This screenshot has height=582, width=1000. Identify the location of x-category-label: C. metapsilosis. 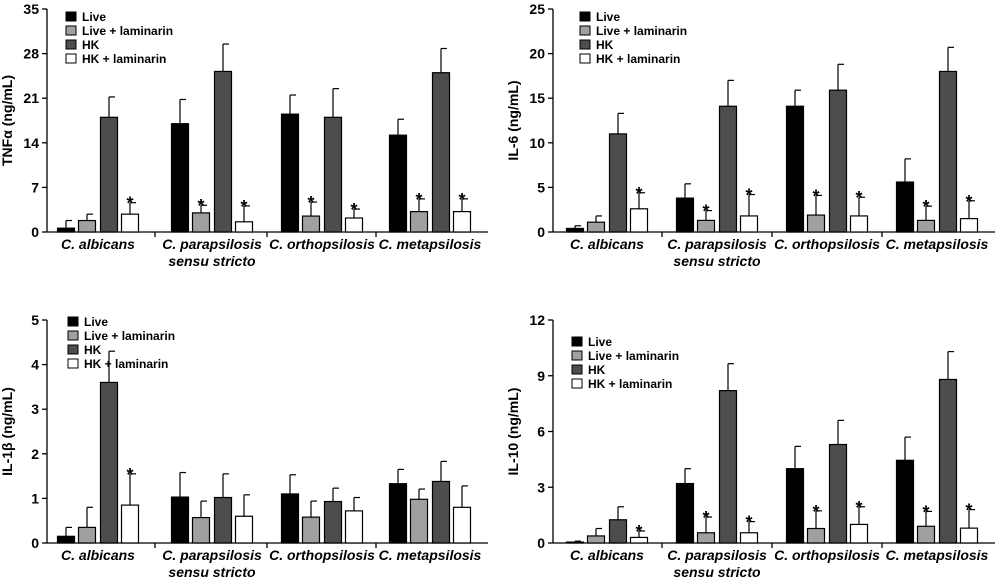
(430, 555).